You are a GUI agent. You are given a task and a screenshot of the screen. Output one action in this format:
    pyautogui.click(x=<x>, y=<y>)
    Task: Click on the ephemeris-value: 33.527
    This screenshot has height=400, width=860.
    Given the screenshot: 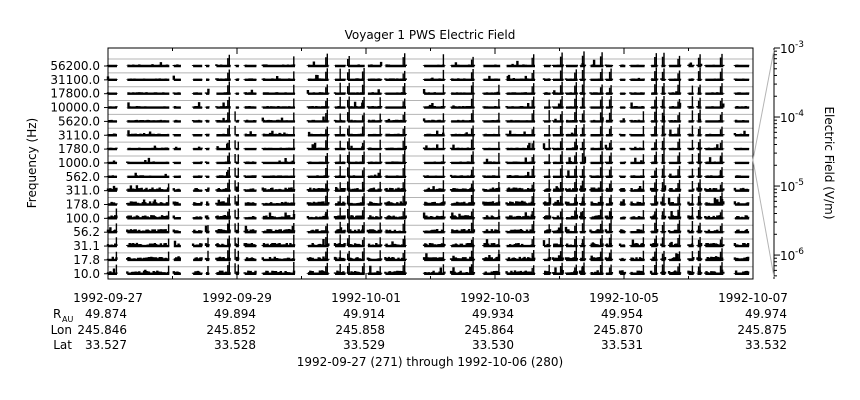 What is the action you would take?
    pyautogui.click(x=106, y=345)
    